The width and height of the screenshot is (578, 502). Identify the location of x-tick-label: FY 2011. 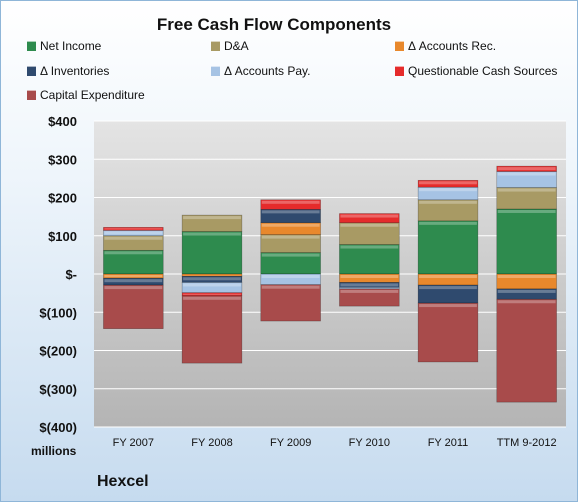
(448, 443).